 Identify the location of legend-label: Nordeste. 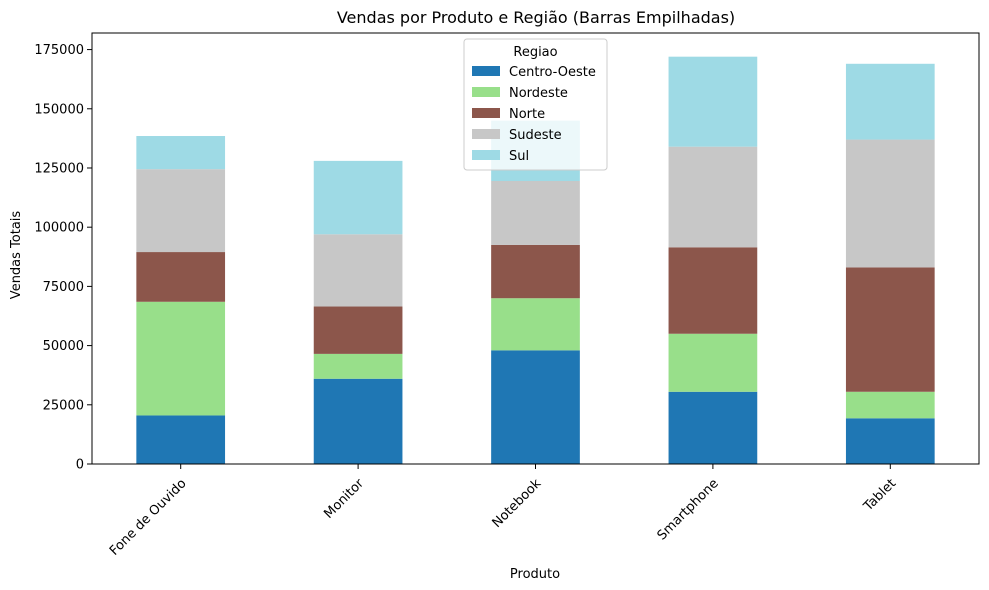
(538, 93).